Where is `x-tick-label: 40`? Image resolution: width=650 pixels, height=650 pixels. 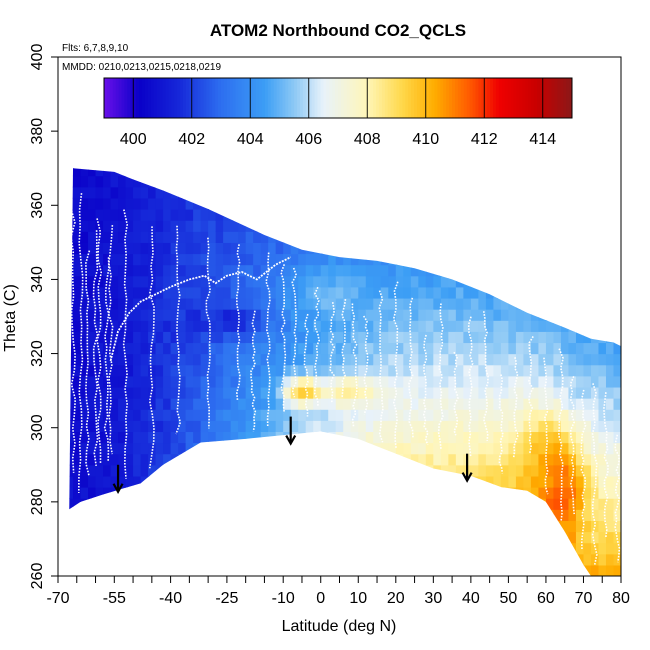 x-tick-label: 40 is located at coordinates (471, 598).